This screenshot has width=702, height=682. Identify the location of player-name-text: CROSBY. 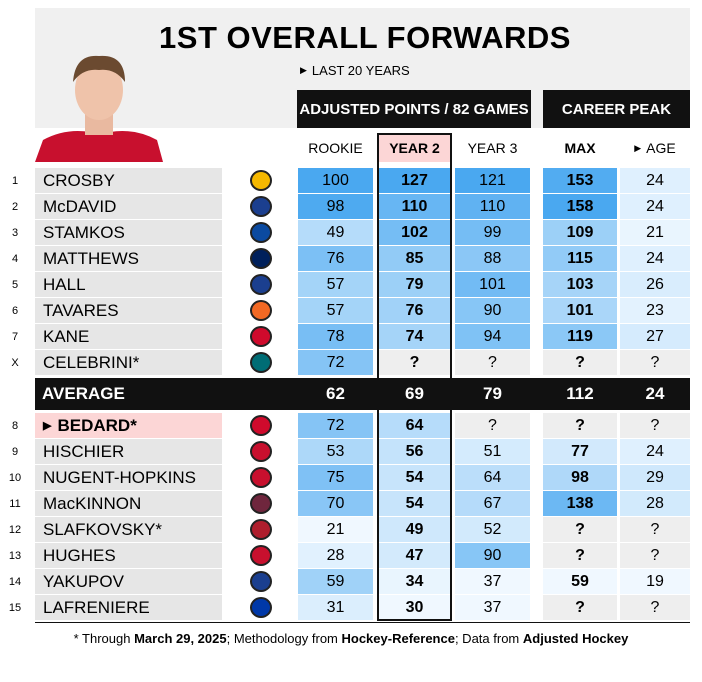
(79, 180).